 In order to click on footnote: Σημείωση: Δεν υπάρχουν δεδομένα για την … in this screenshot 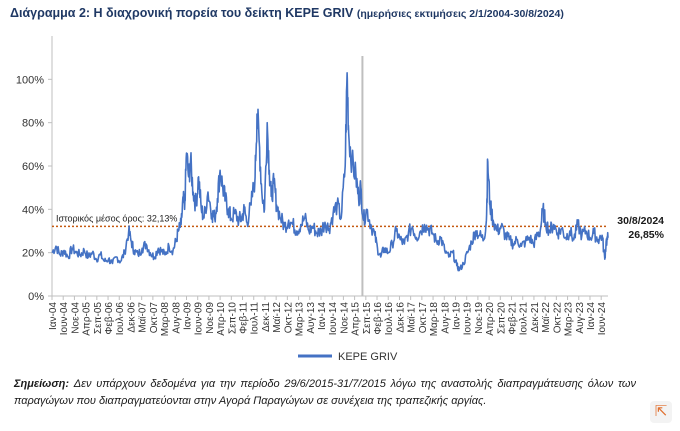, I will do `click(325, 393)`.